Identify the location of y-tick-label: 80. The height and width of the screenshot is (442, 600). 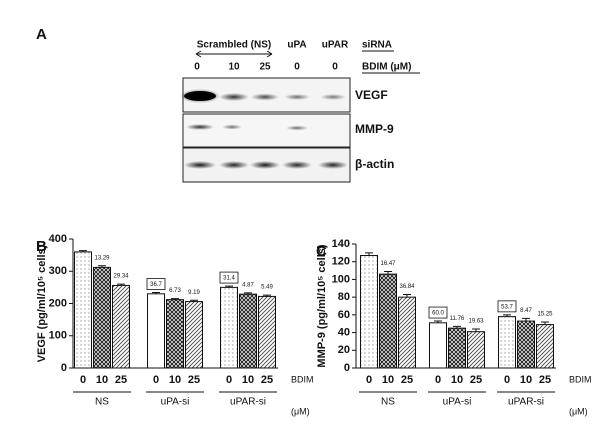
(344, 297).